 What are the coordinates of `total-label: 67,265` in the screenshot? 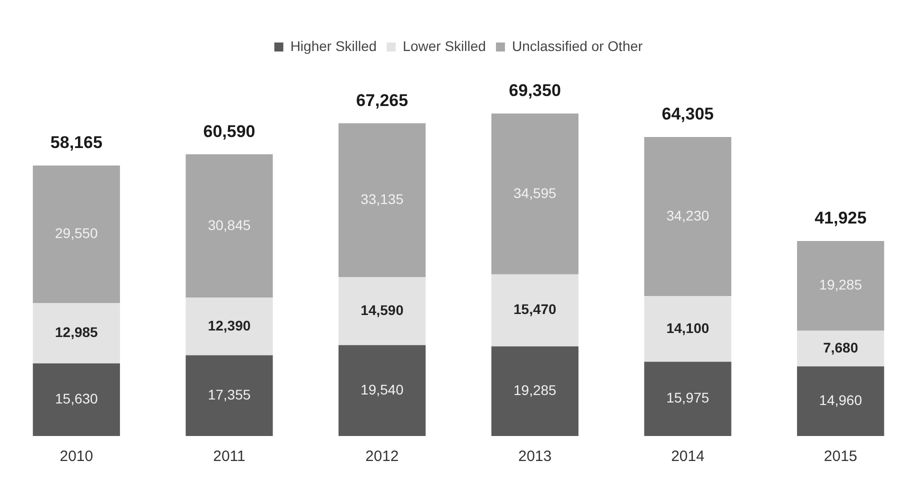 It's located at (382, 100).